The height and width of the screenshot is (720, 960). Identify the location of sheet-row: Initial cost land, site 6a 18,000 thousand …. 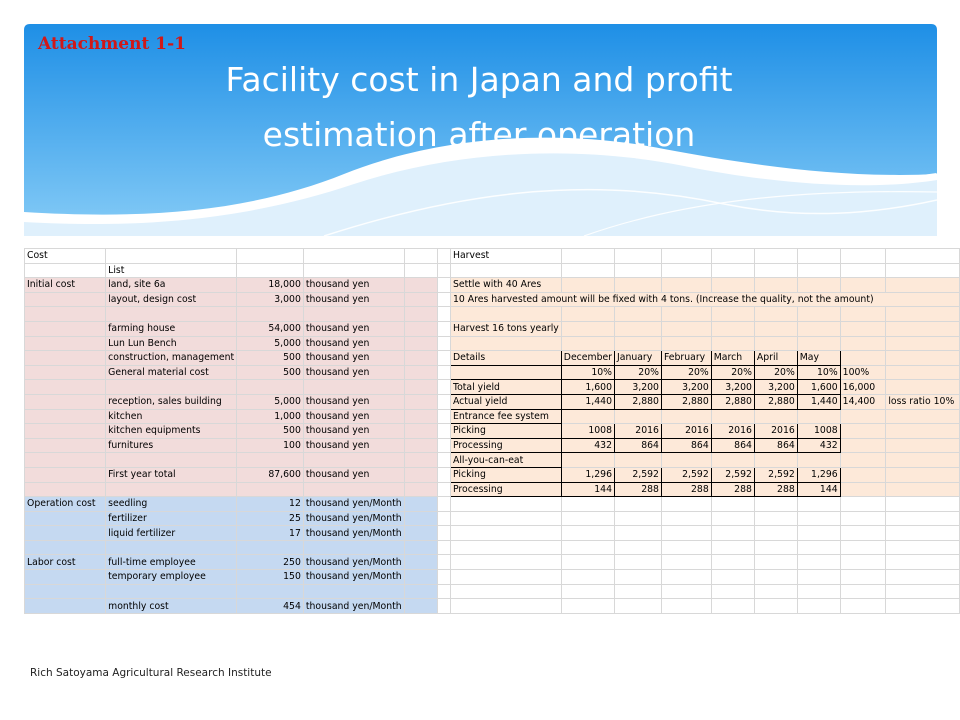
(491, 285).